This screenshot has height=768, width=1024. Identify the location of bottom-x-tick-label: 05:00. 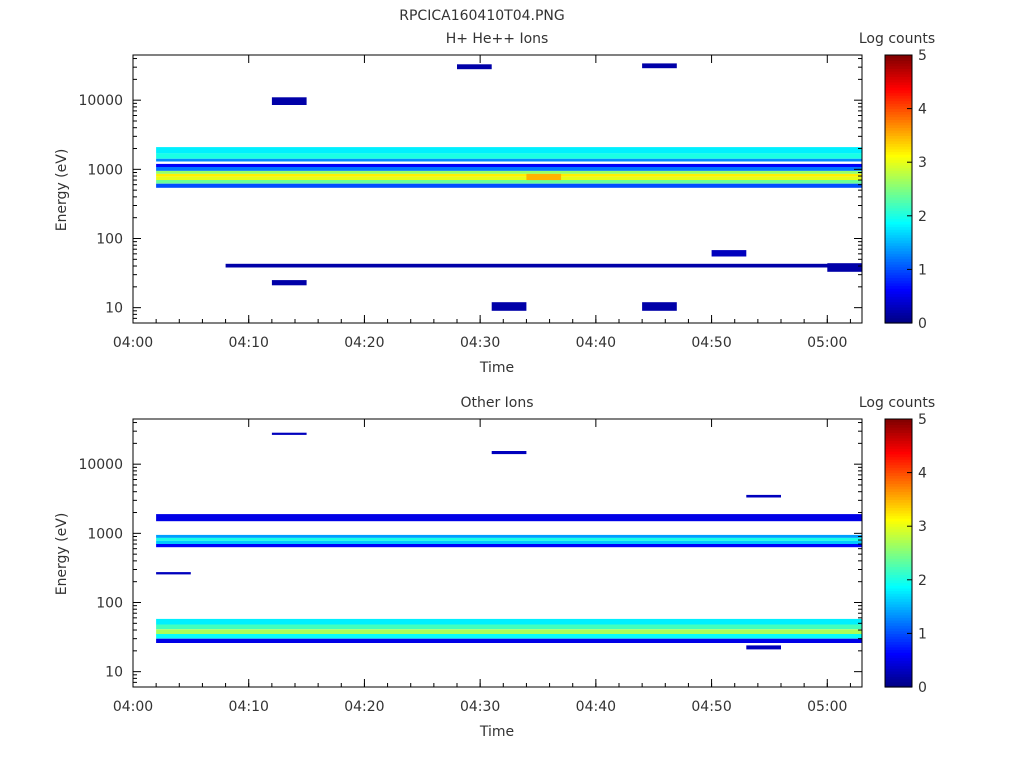
(827, 707).